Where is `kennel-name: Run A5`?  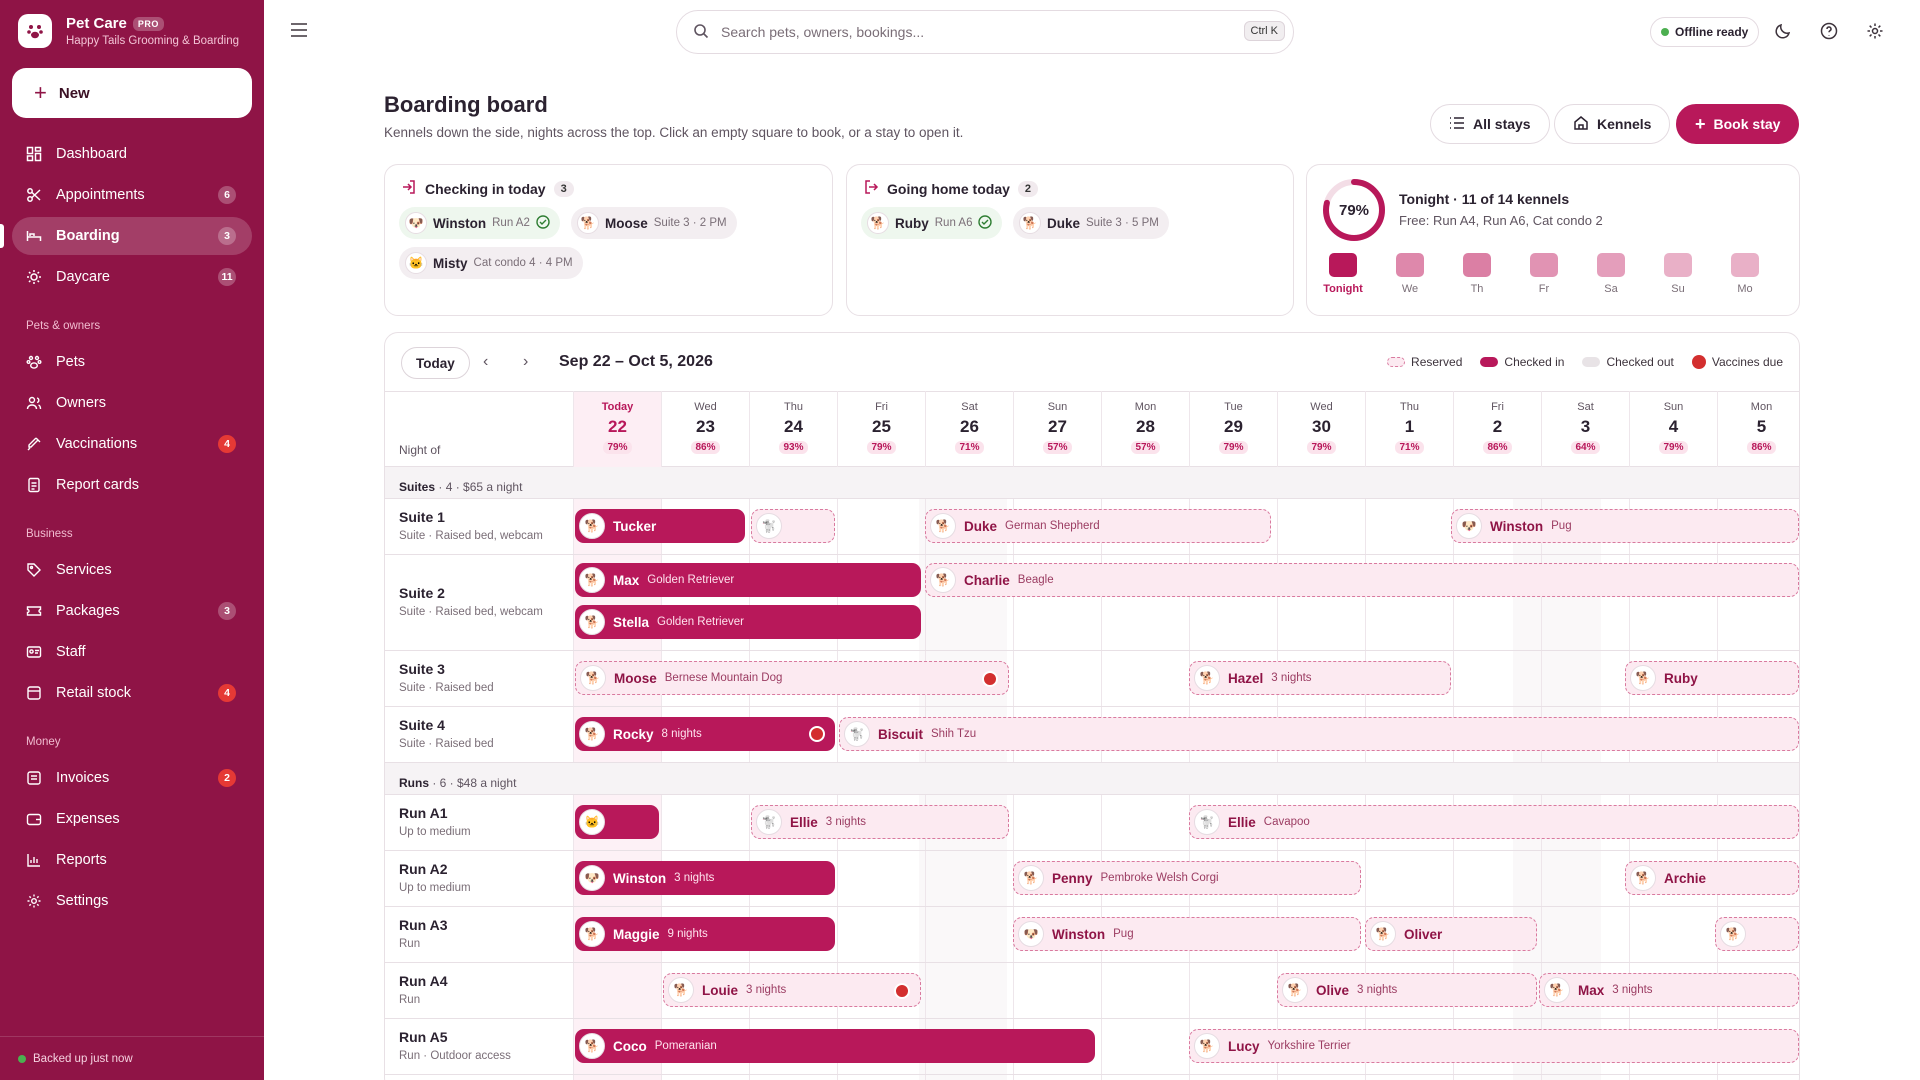
kennel-name: Run A5 is located at coordinates (423, 1037).